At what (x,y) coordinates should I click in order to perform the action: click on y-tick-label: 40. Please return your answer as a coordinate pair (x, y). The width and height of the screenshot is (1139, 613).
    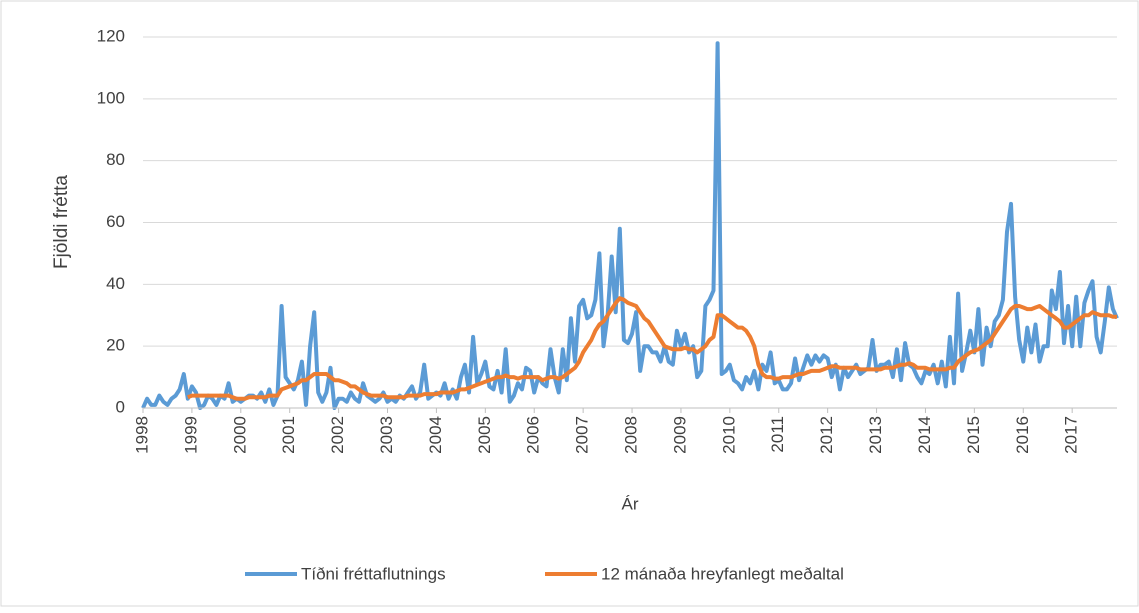
    Looking at the image, I should click on (115, 283).